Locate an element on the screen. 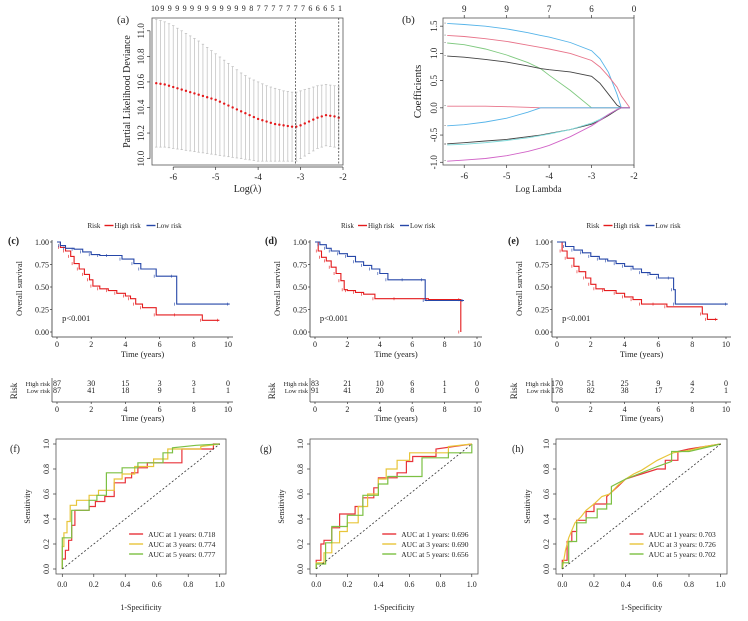 The height and width of the screenshot is (621, 748). survival-curve-high is located at coordinates (388, 286).